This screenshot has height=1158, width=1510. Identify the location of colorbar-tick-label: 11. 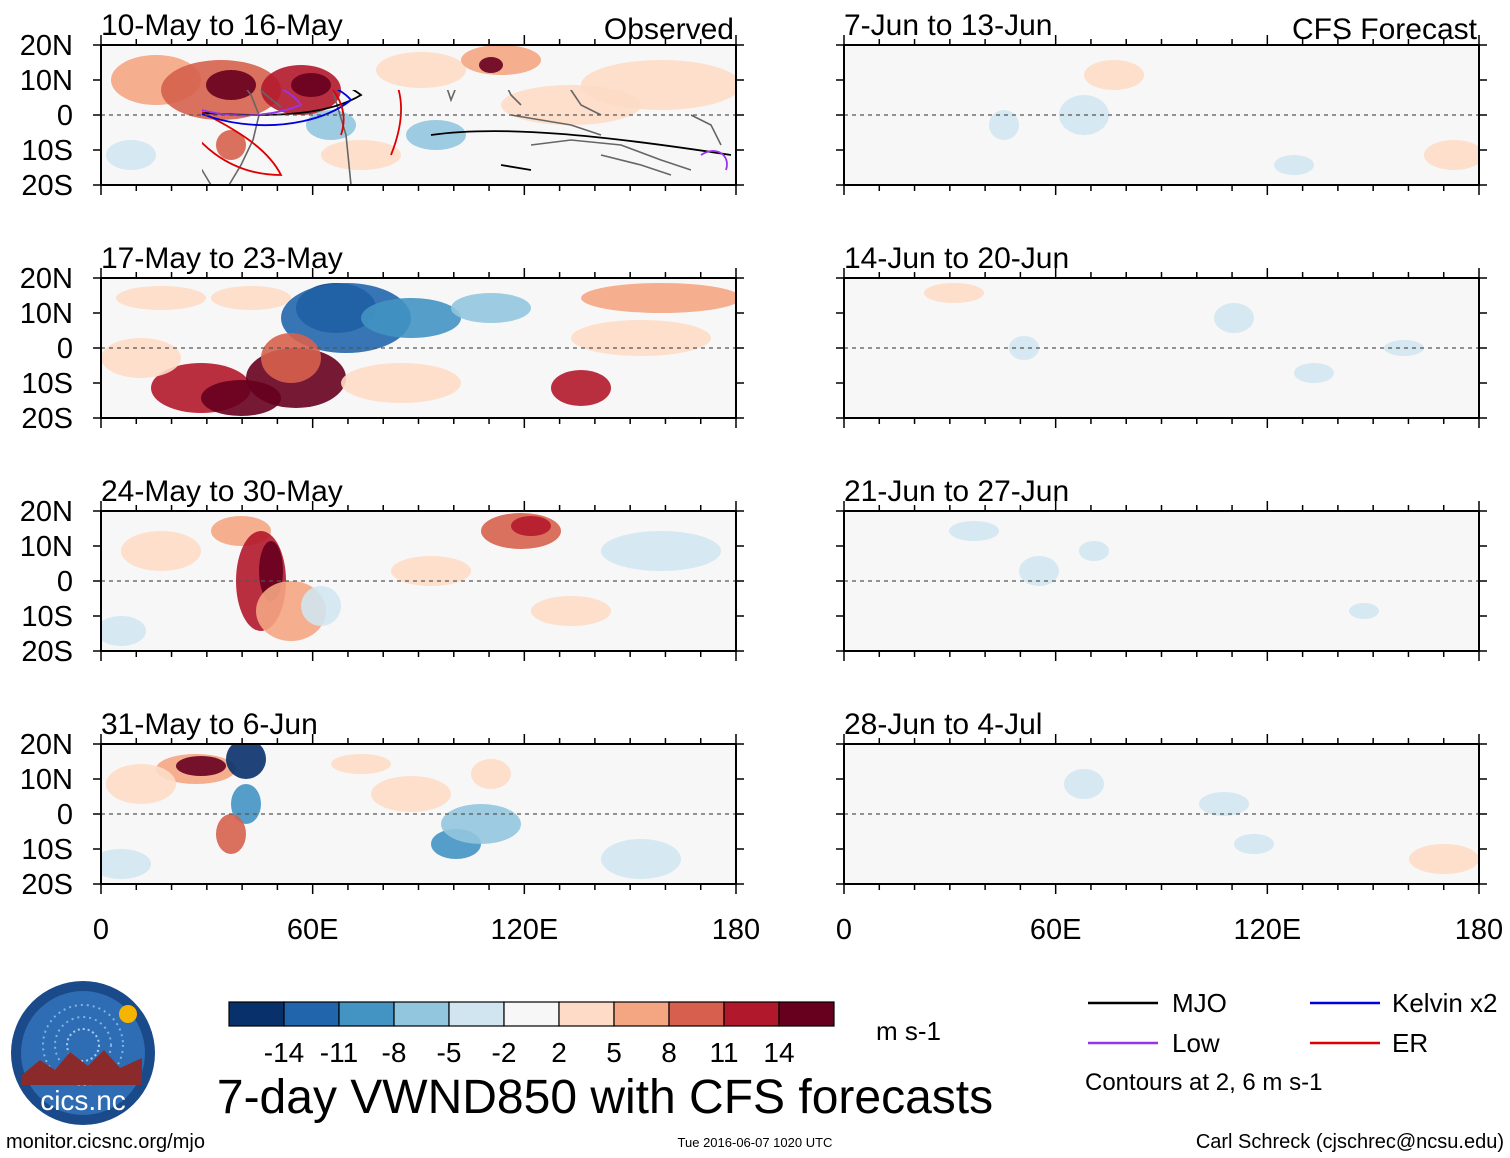
(723, 1052).